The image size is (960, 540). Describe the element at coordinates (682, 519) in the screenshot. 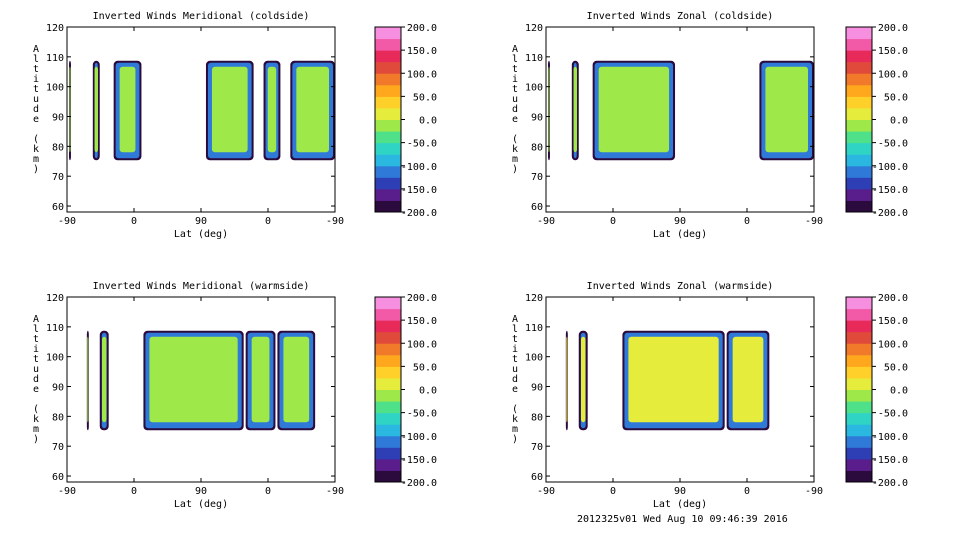

I see `footer-timestamp: 2012325v01 Wed Aug 10 09:46:39 2016` at that location.